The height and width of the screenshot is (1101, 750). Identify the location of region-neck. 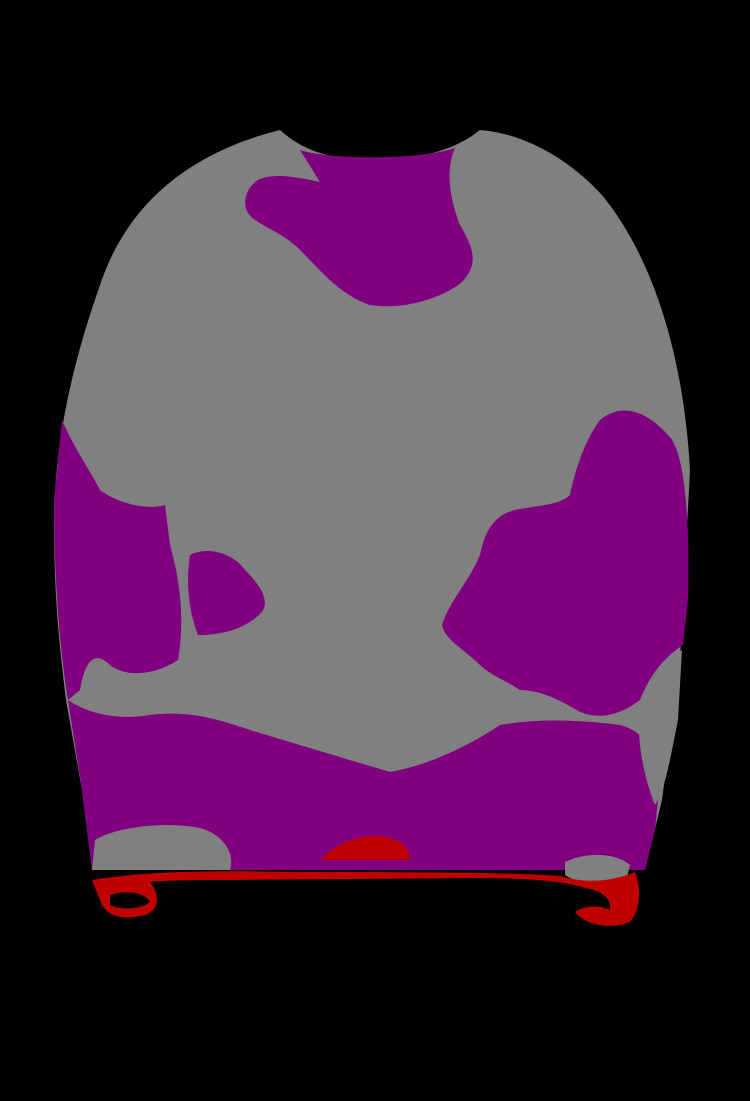
(359, 227).